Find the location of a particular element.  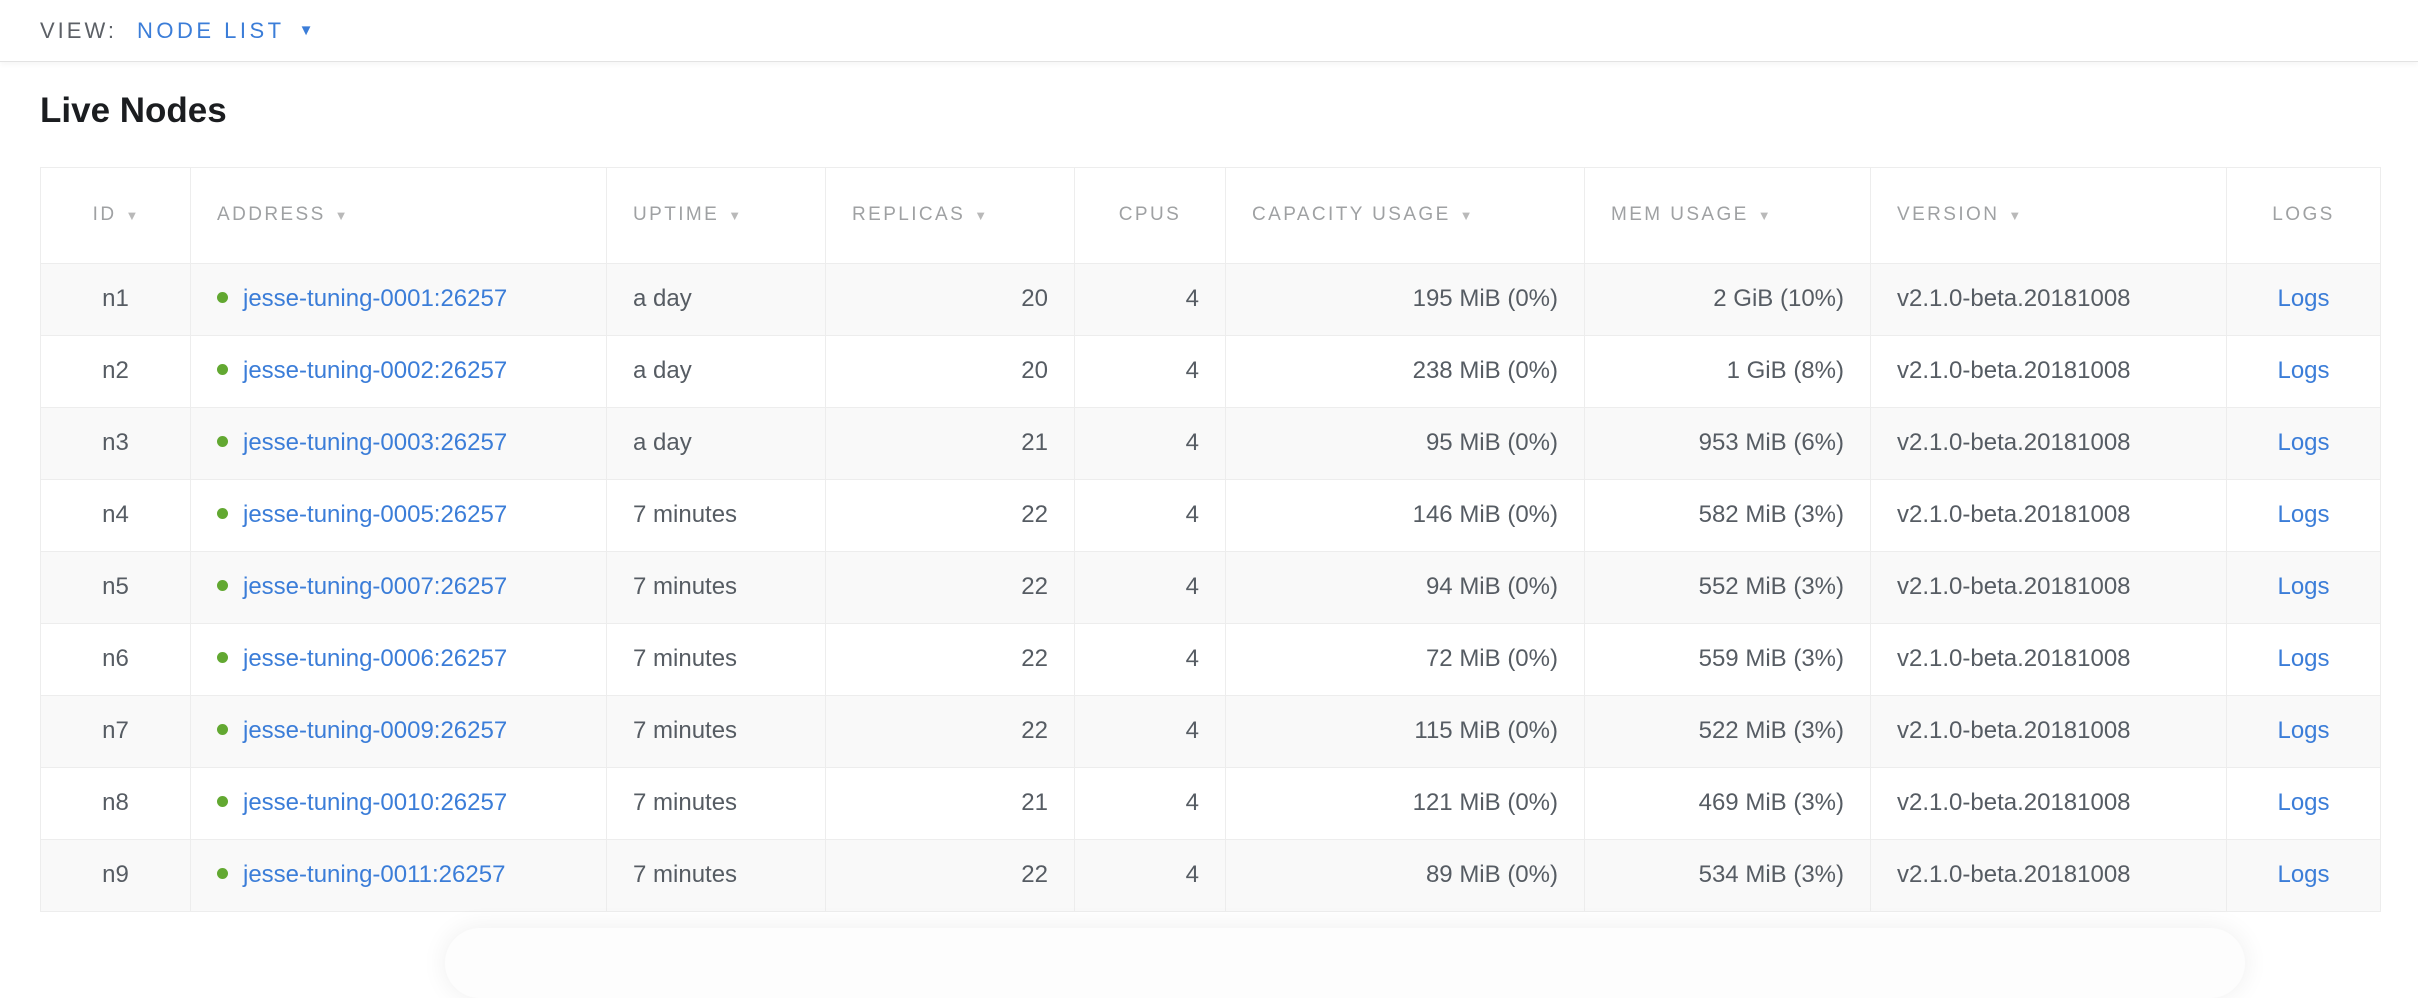

mem-usage-cell: 552 MiB (3%) is located at coordinates (1727, 587).